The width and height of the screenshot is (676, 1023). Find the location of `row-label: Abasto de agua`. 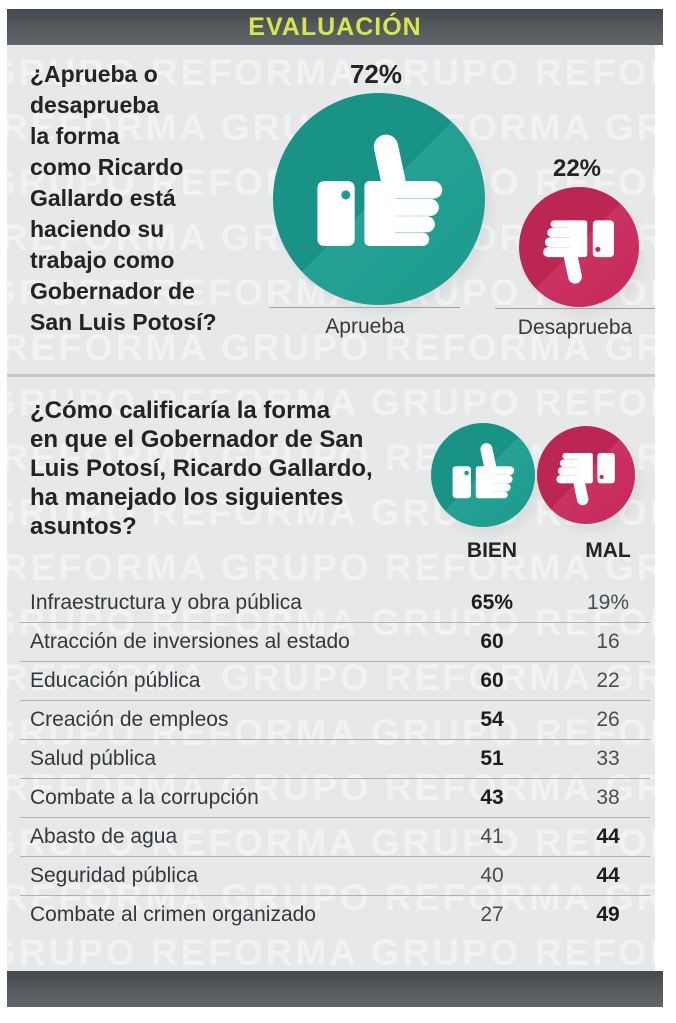

row-label: Abasto de agua is located at coordinates (104, 836).